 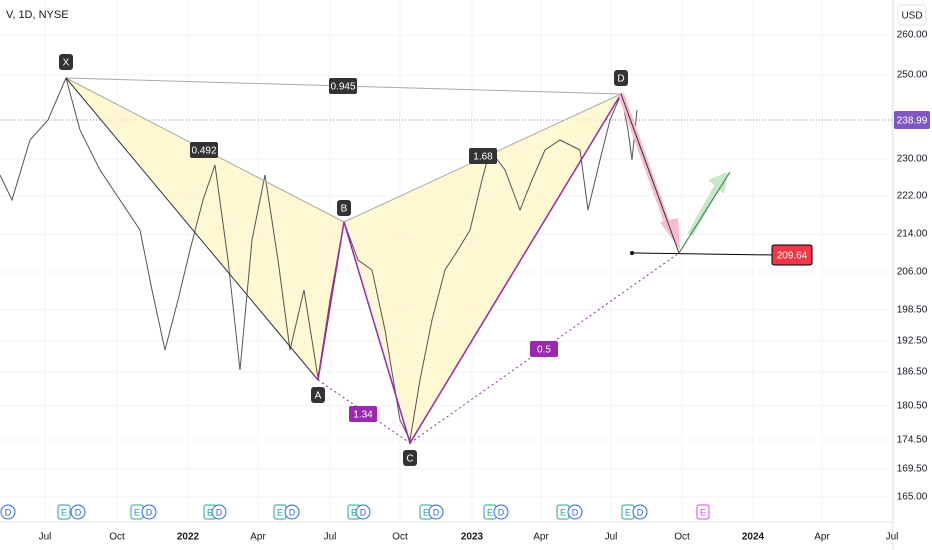 I want to click on price-label: 222.00, so click(x=912, y=196).